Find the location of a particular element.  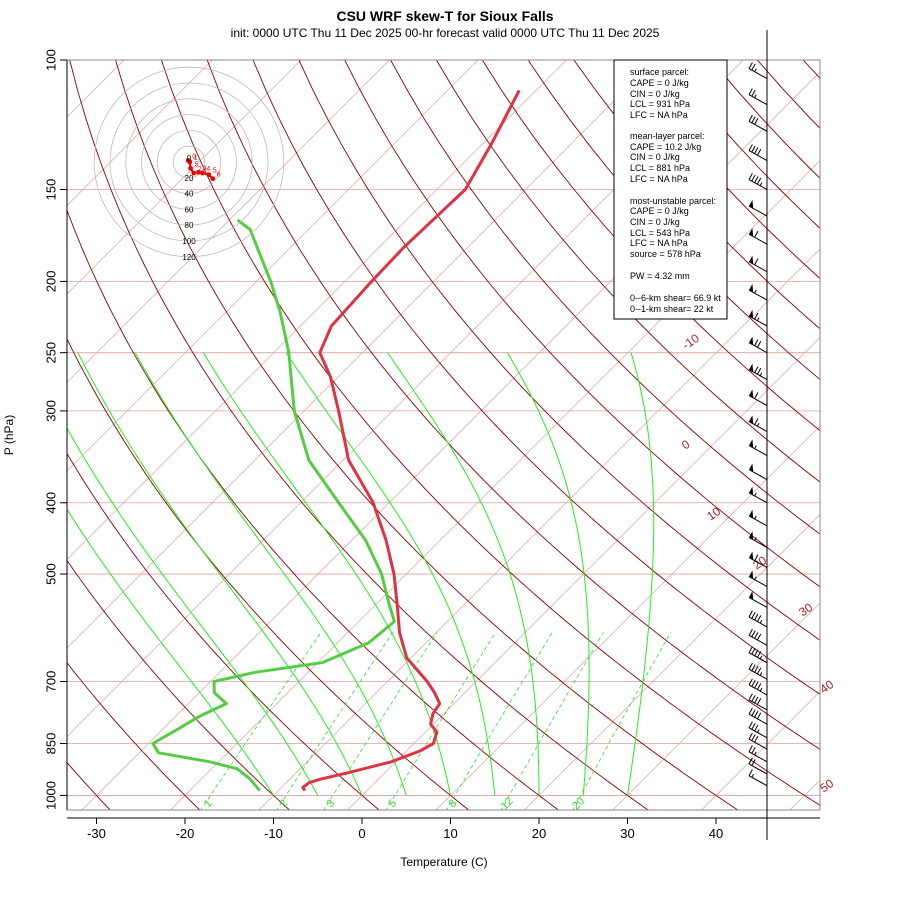

hodograph-point-label: 4 is located at coordinates (208, 169).